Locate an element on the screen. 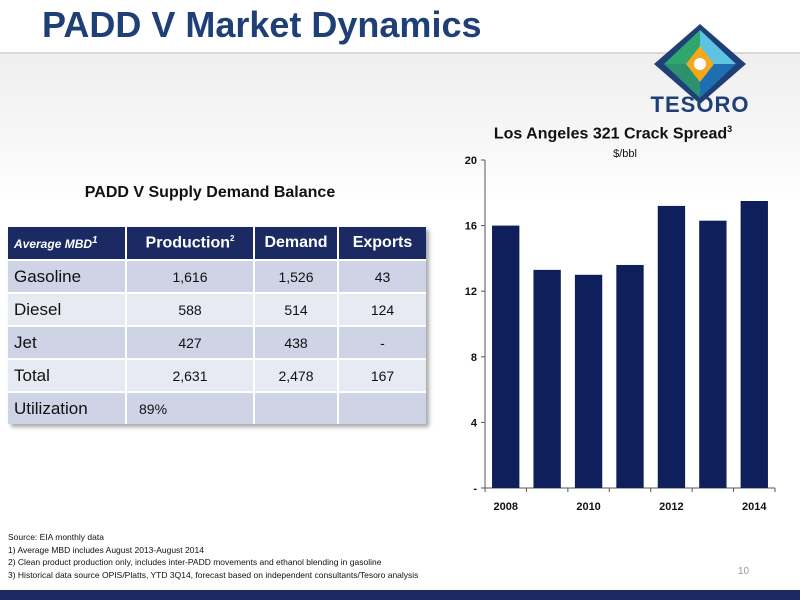  bar-2009 is located at coordinates (547, 378).